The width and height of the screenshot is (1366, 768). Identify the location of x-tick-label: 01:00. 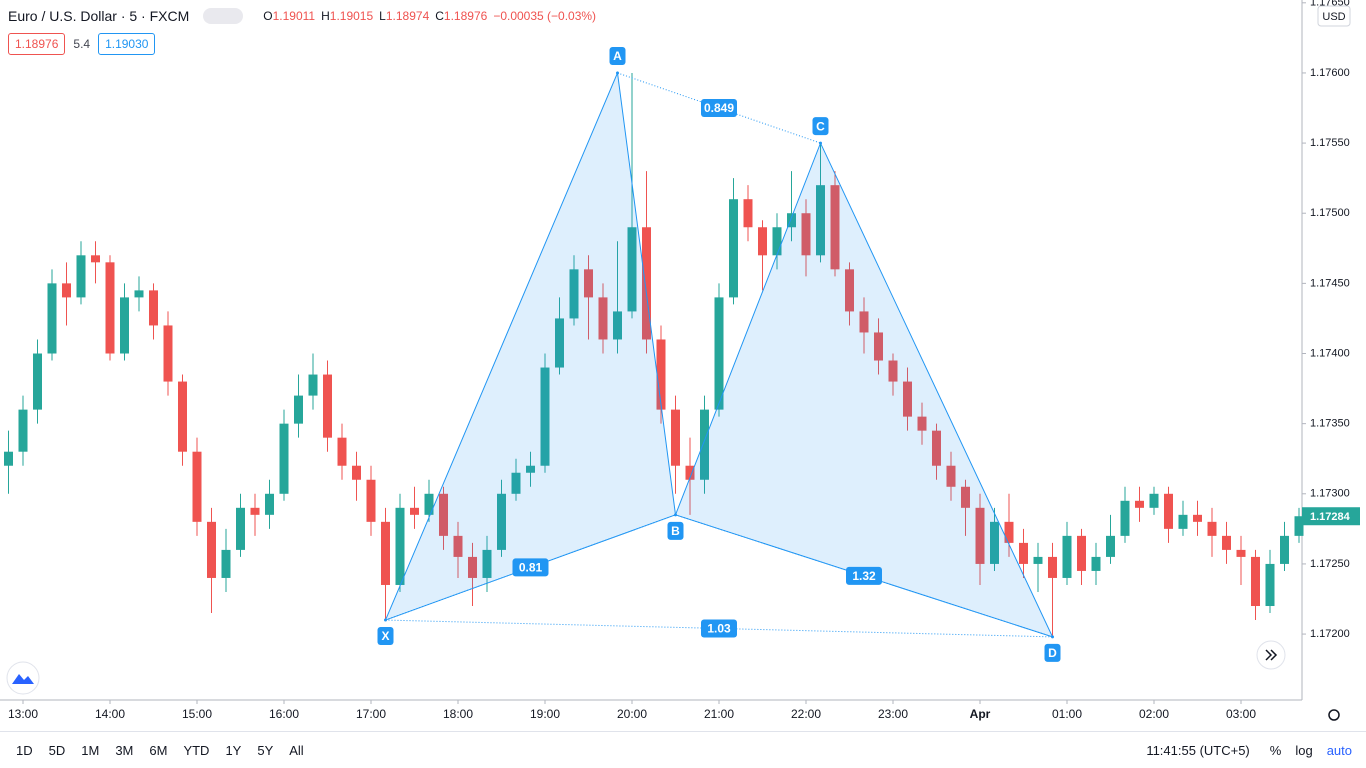
(1067, 714).